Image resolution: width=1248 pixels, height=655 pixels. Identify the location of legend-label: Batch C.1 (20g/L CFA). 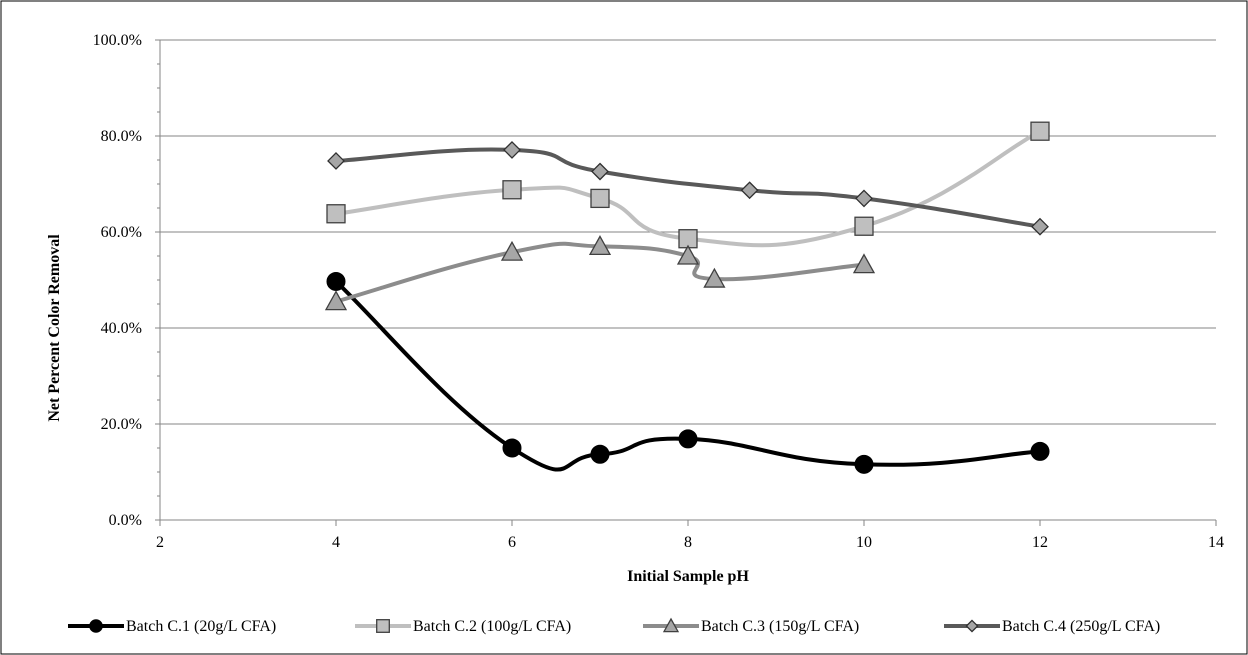
(201, 626).